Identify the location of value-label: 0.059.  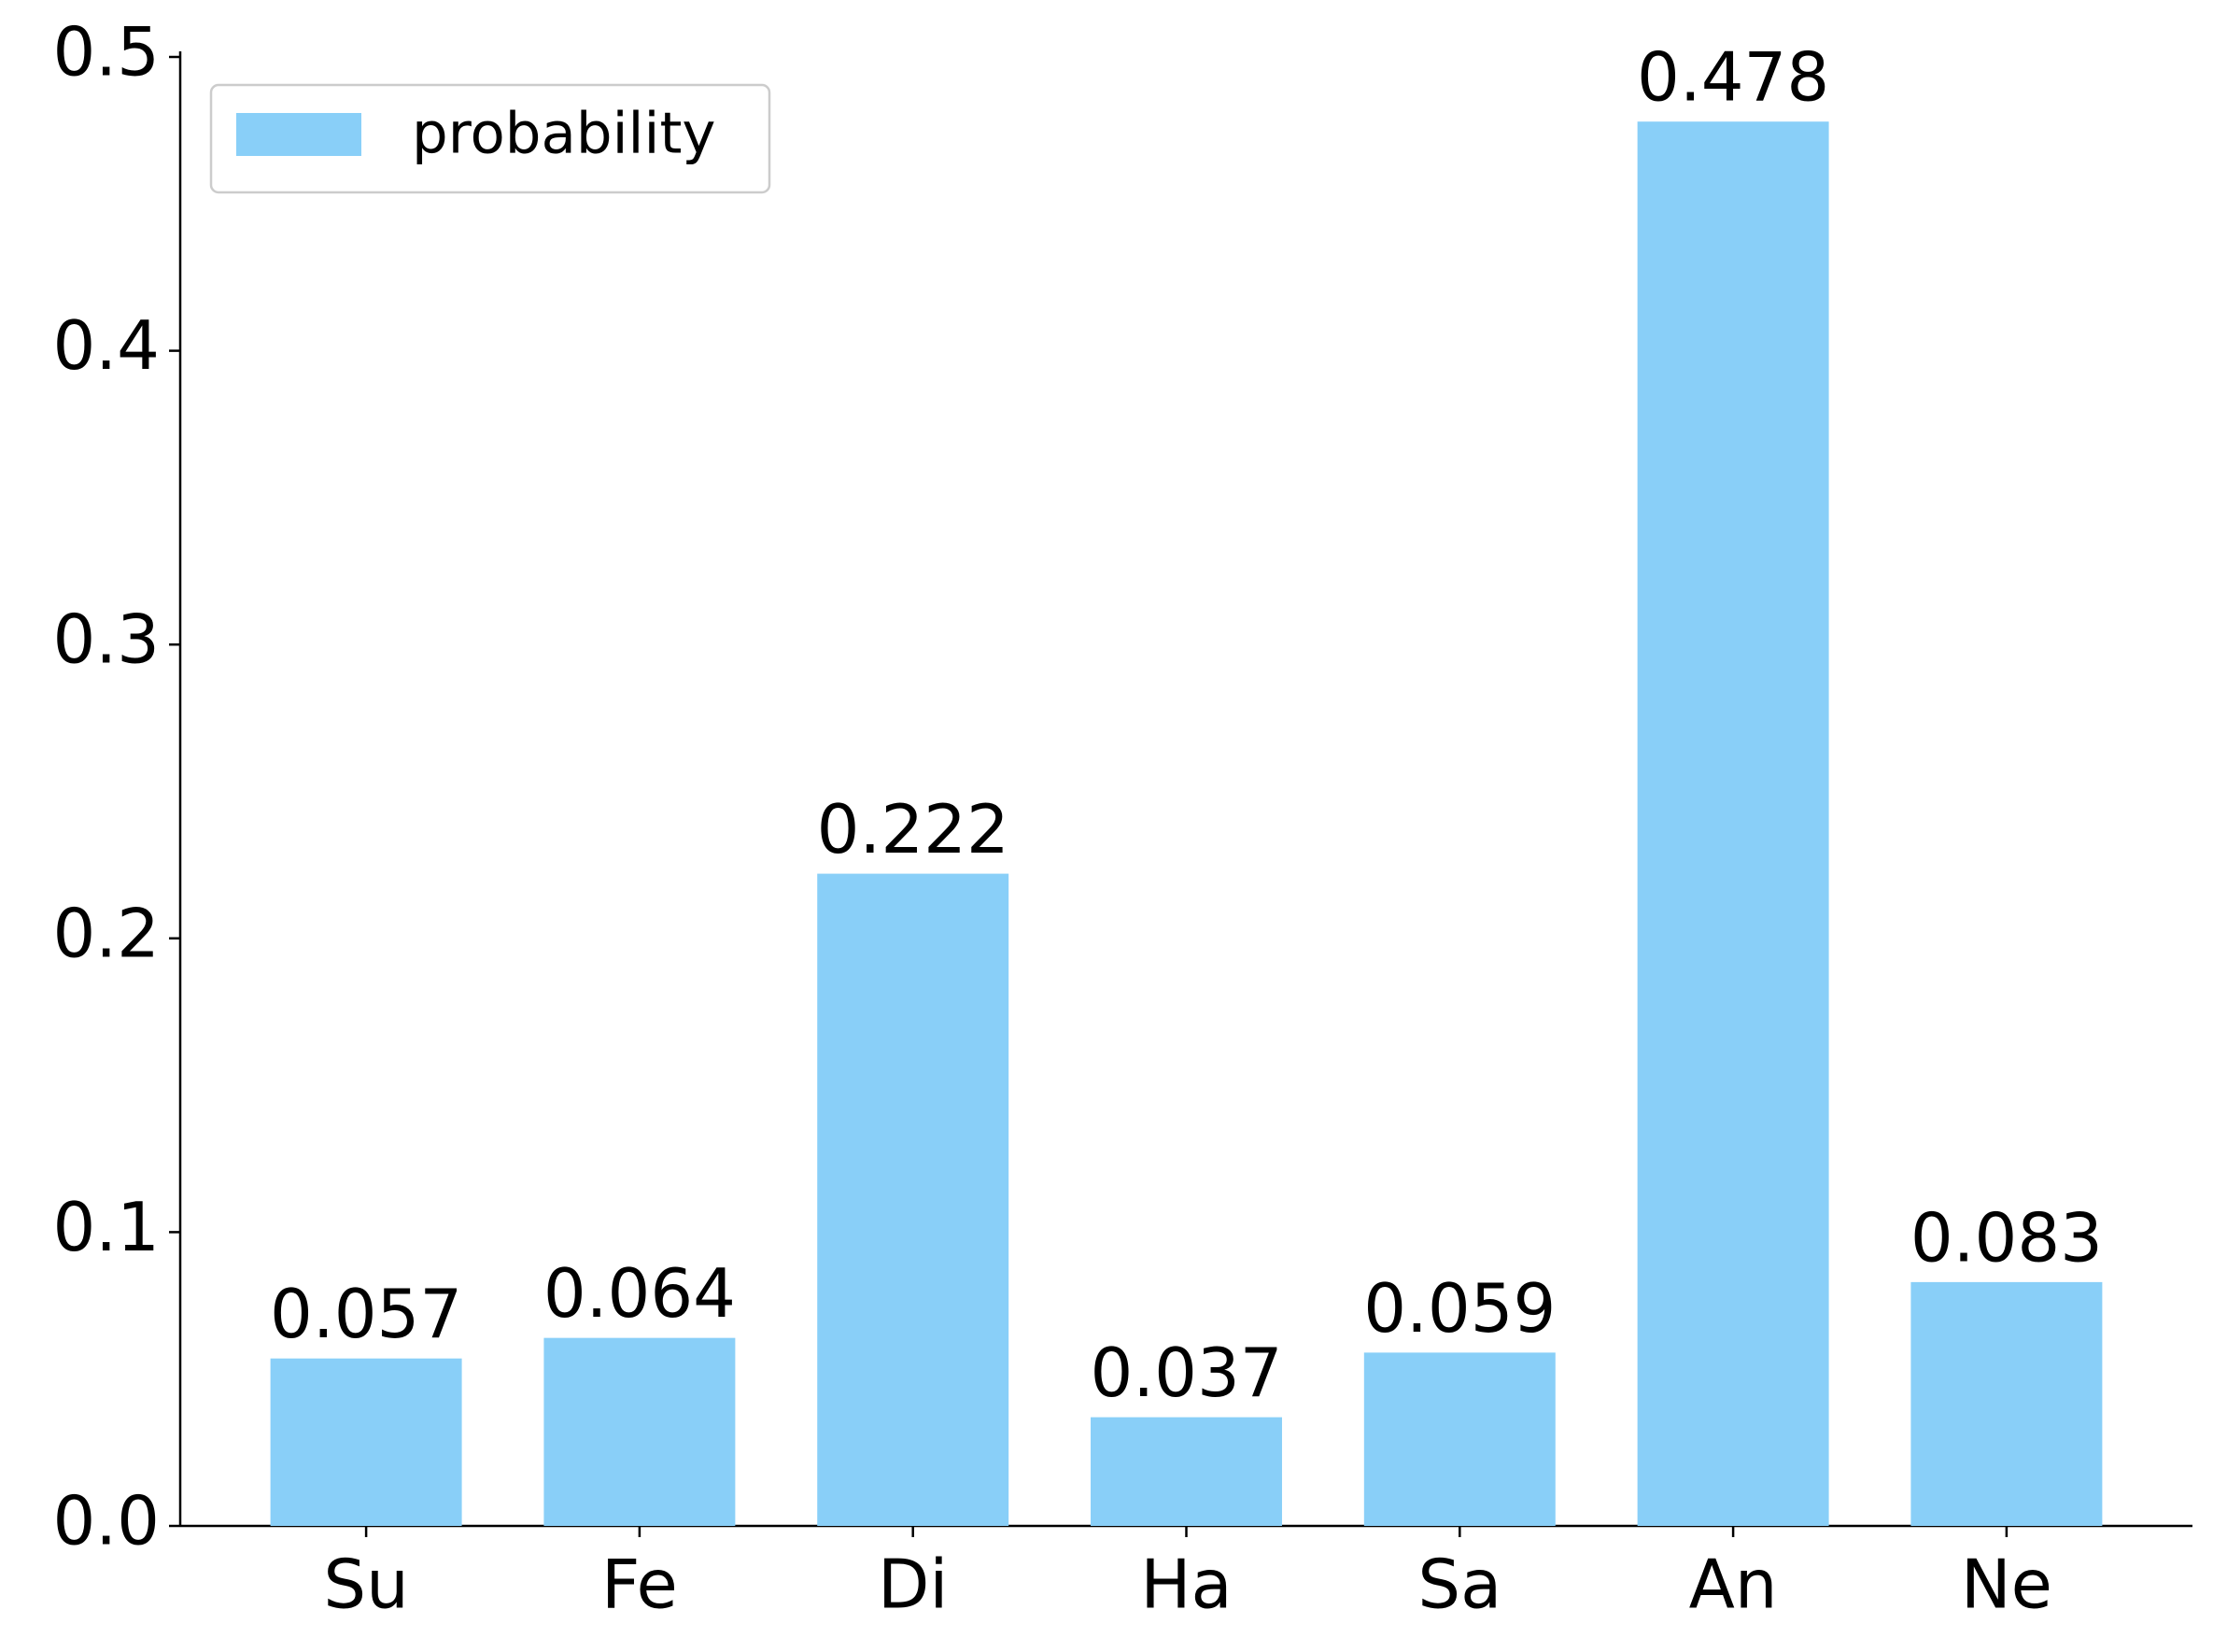
(1460, 1308).